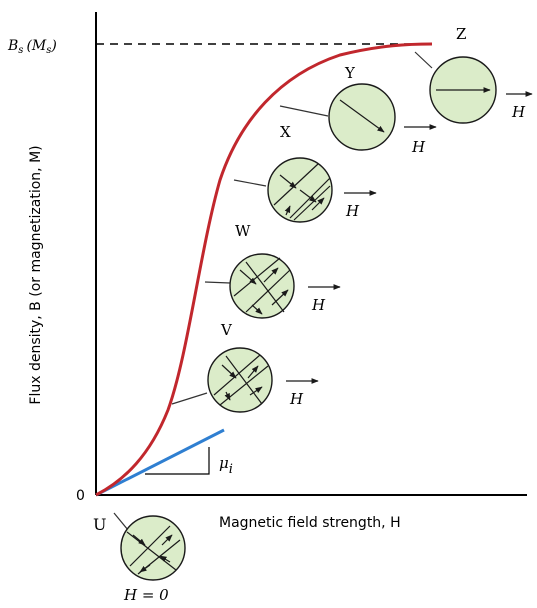 The width and height of the screenshot is (537, 608). I want to click on leader-w, so click(217, 282).